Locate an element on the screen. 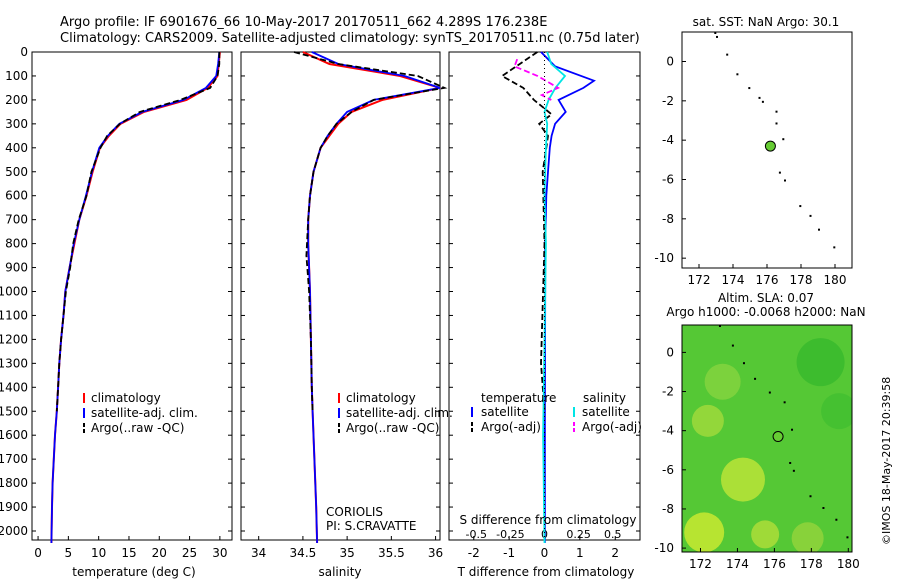 The width and height of the screenshot is (900, 580). series-line-satellite-adj-clim- is located at coordinates (374, 297).